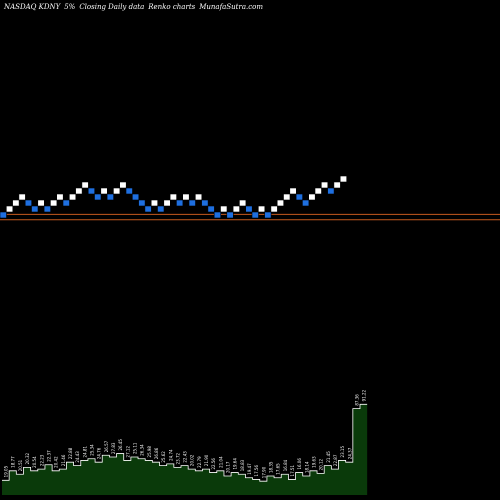  Describe the element at coordinates (356, 400) in the screenshot. I see `volume-label: 87.36` at that location.